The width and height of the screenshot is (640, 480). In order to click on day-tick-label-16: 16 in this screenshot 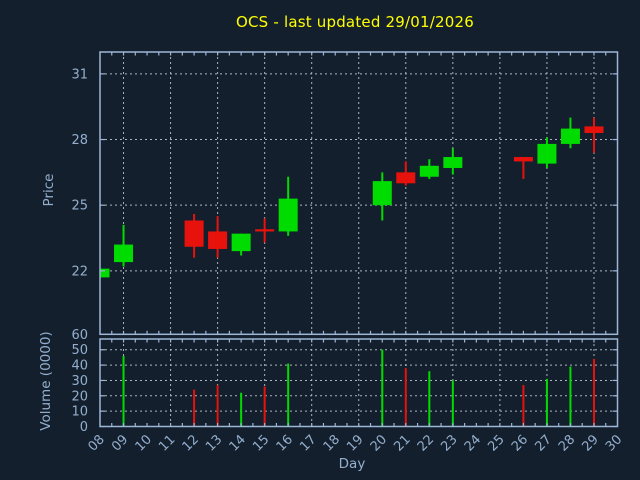, I will do `click(285, 443)`.